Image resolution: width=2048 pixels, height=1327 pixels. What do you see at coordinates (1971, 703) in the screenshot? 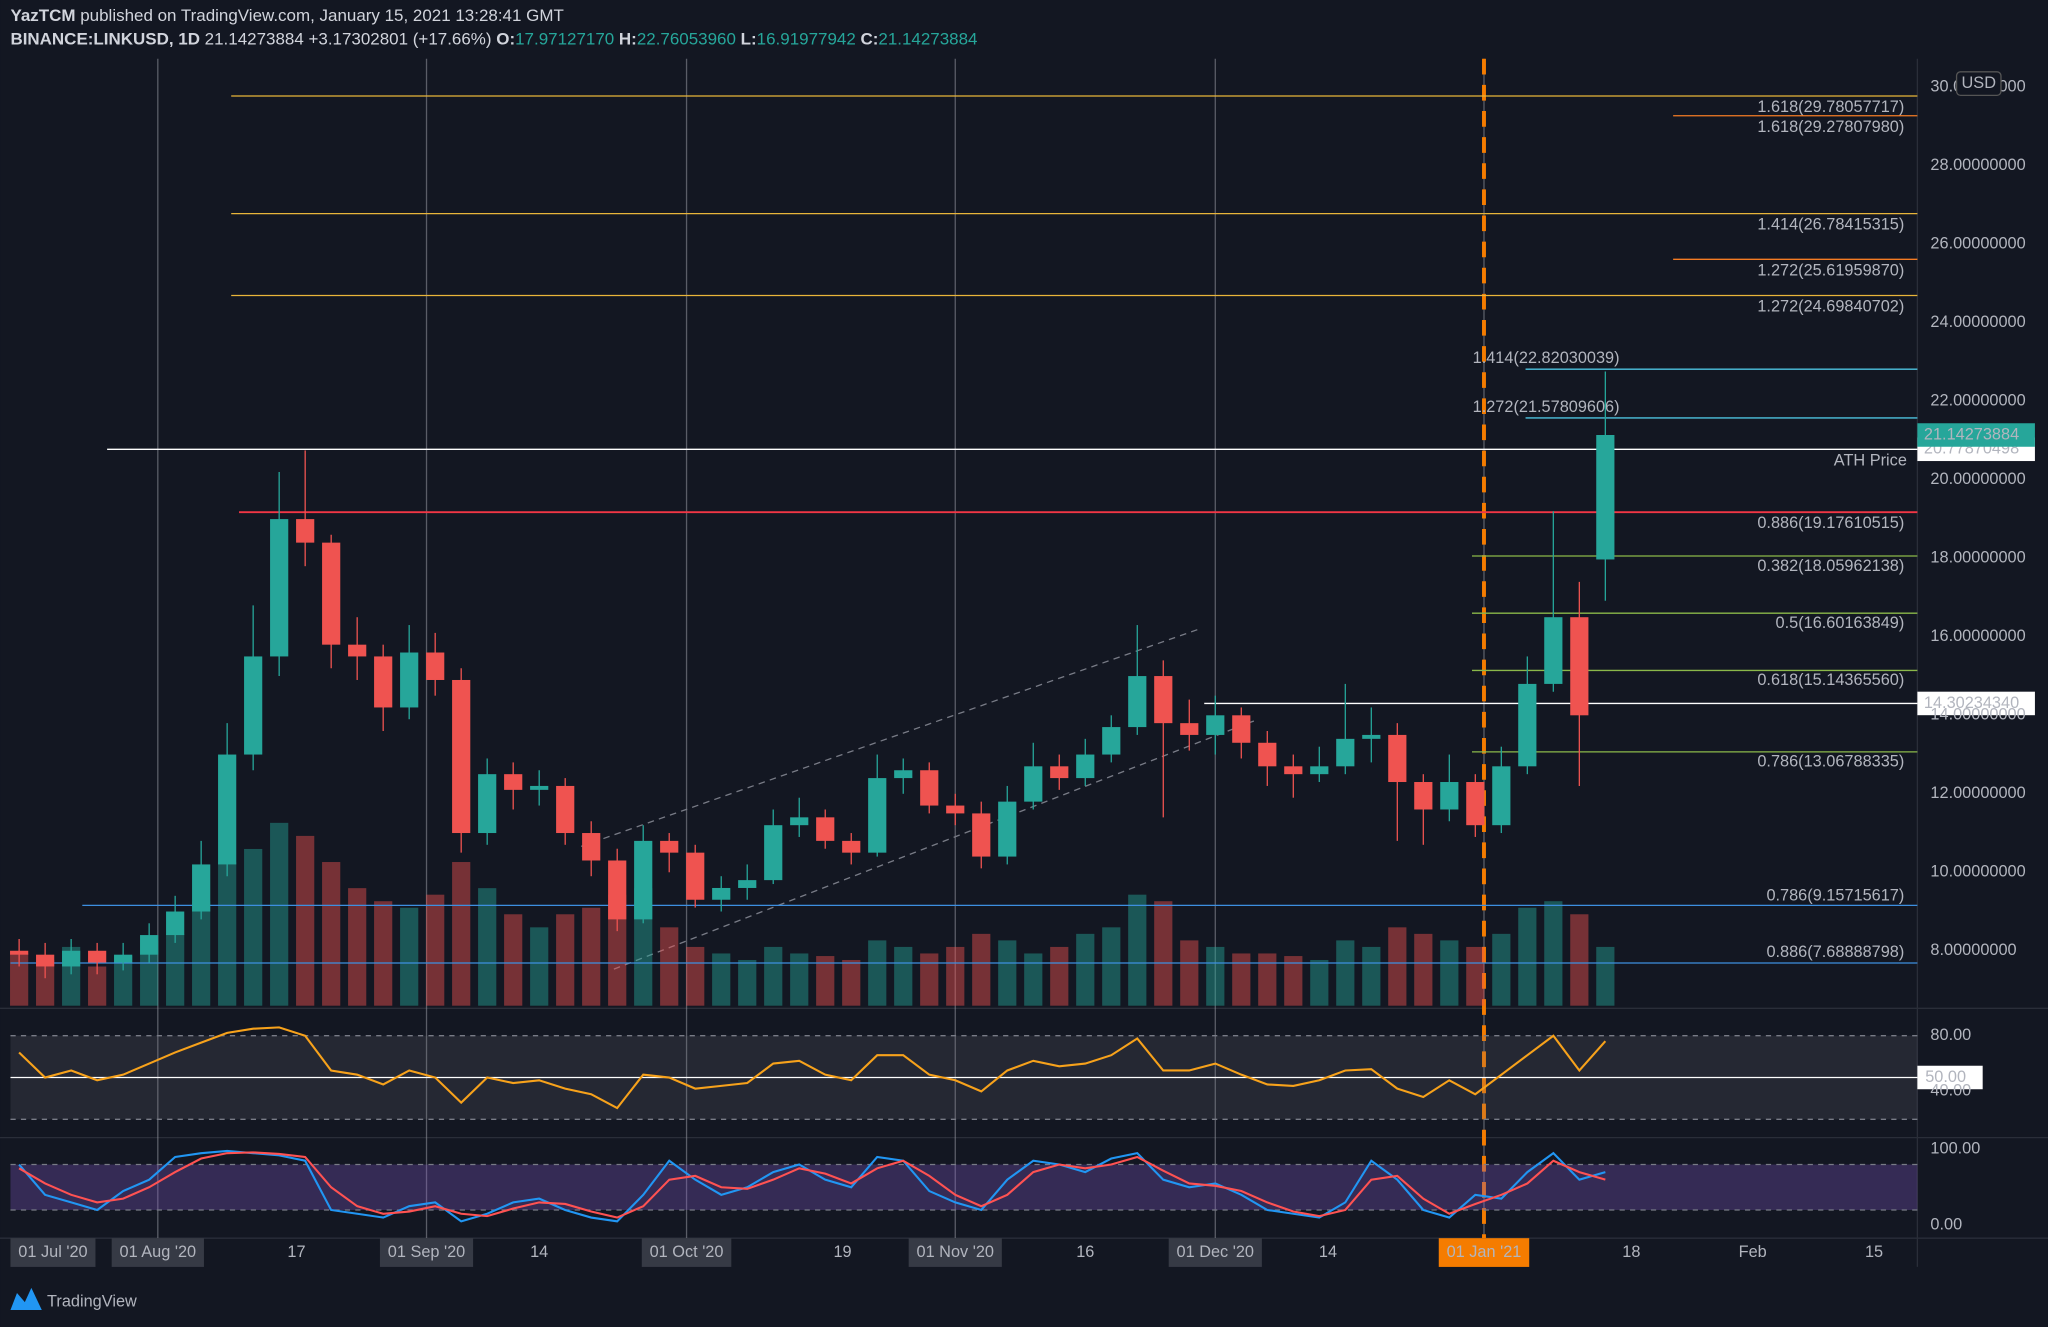
I see `axis-price-label: 14.30234340` at bounding box center [1971, 703].